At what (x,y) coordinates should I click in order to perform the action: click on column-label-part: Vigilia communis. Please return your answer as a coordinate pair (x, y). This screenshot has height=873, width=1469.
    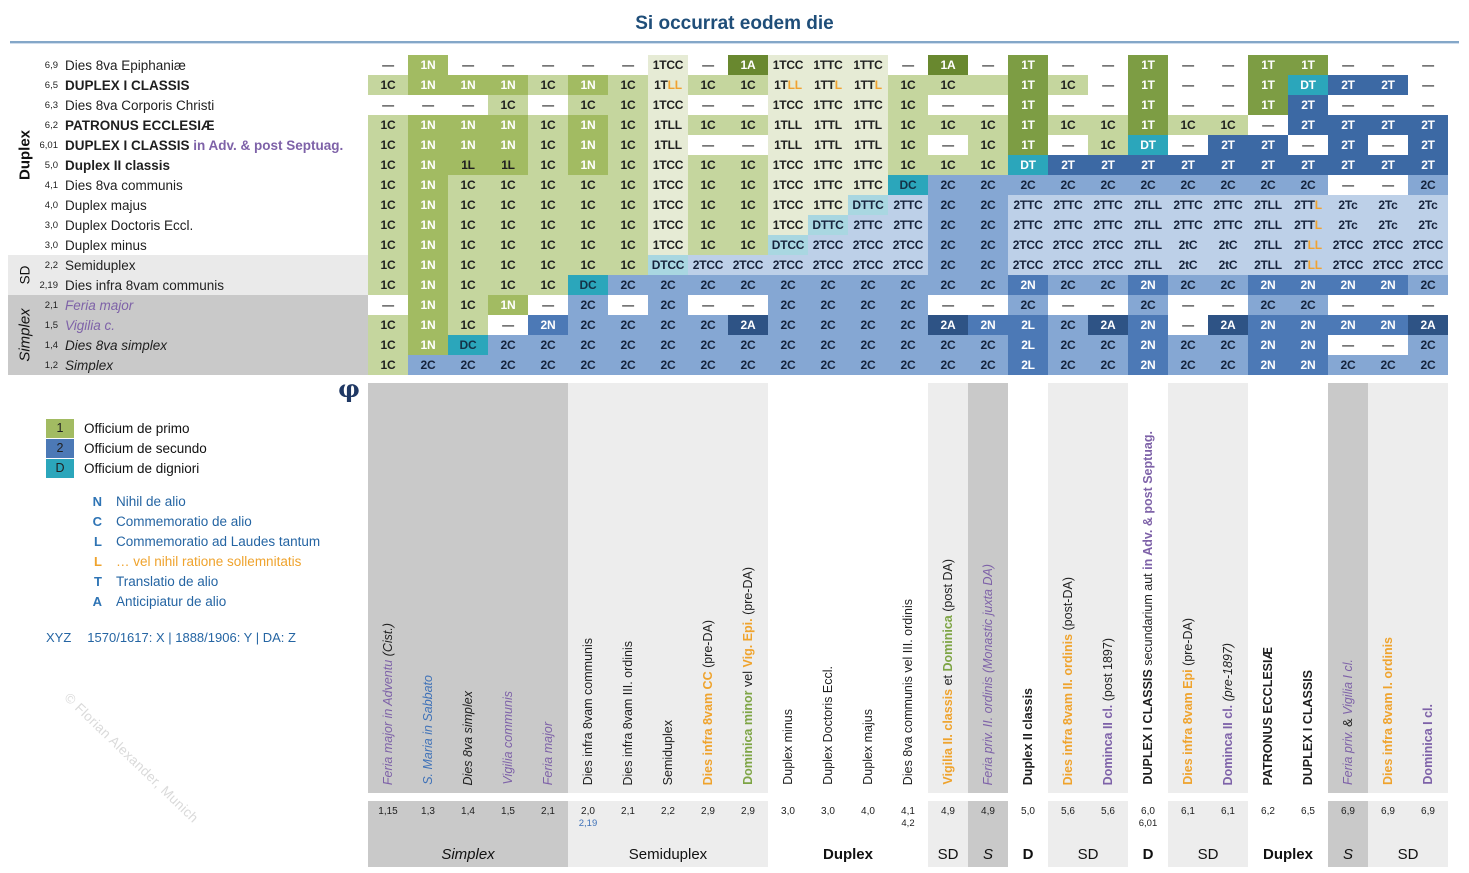
    Looking at the image, I should click on (508, 738).